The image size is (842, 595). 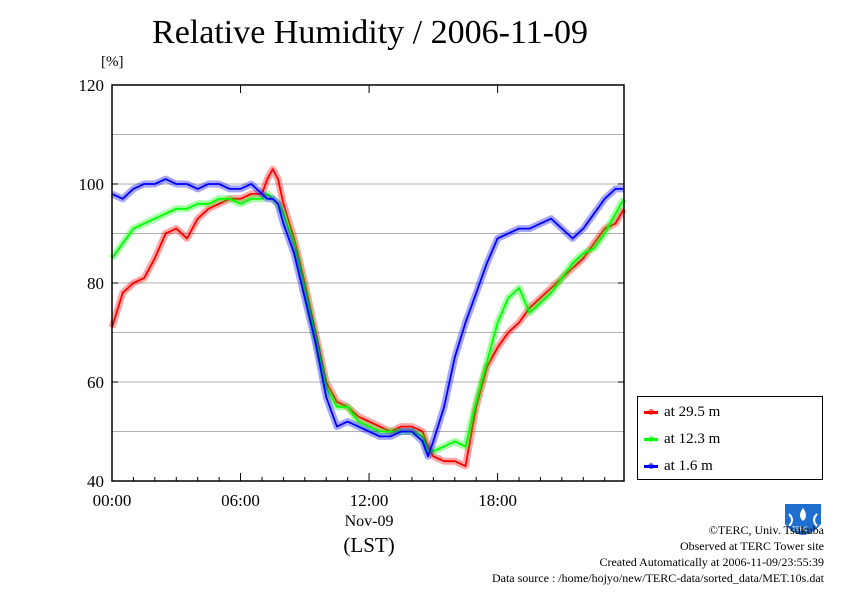 I want to click on x-axis-timezone-label: (LST), so click(x=368, y=545).